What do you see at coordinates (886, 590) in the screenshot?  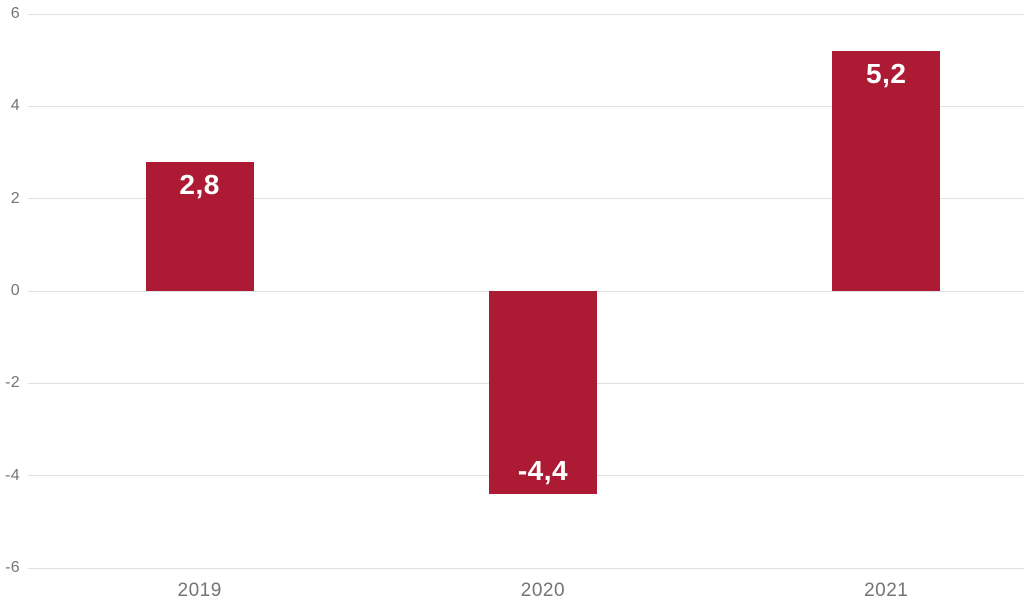 I see `x-axis-label-2021: 2021` at bounding box center [886, 590].